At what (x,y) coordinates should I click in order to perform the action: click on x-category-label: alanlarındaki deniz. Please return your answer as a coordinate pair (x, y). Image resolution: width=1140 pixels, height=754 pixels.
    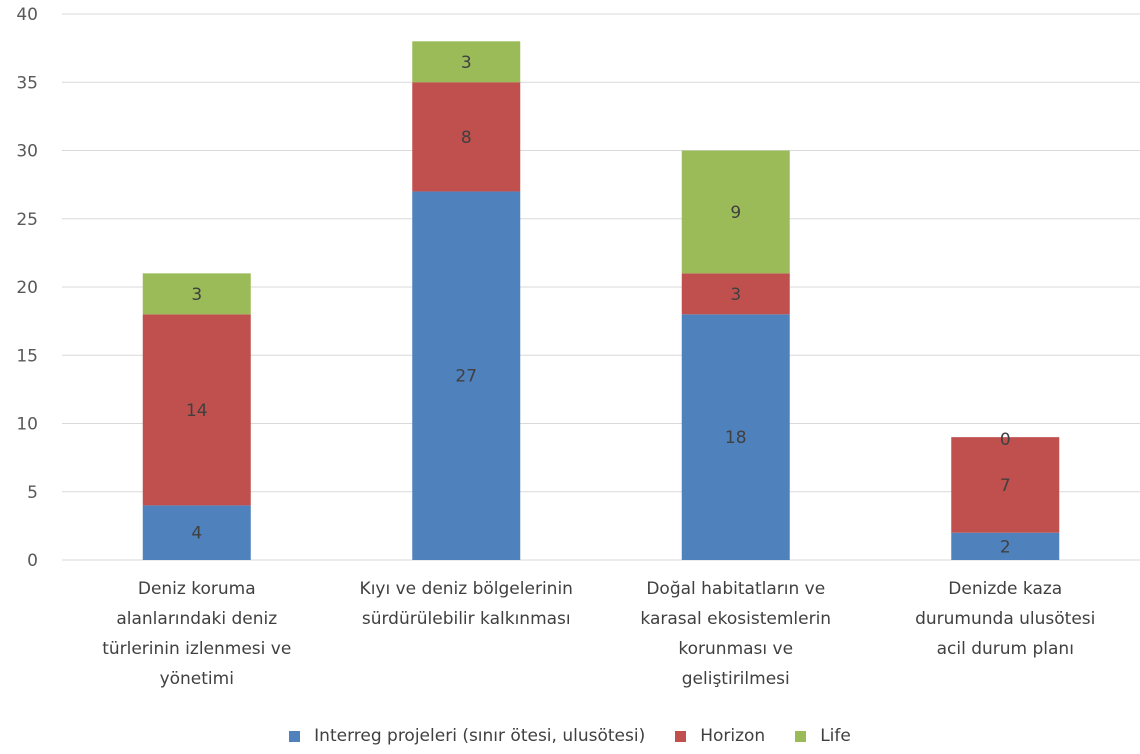
    Looking at the image, I should click on (196, 619).